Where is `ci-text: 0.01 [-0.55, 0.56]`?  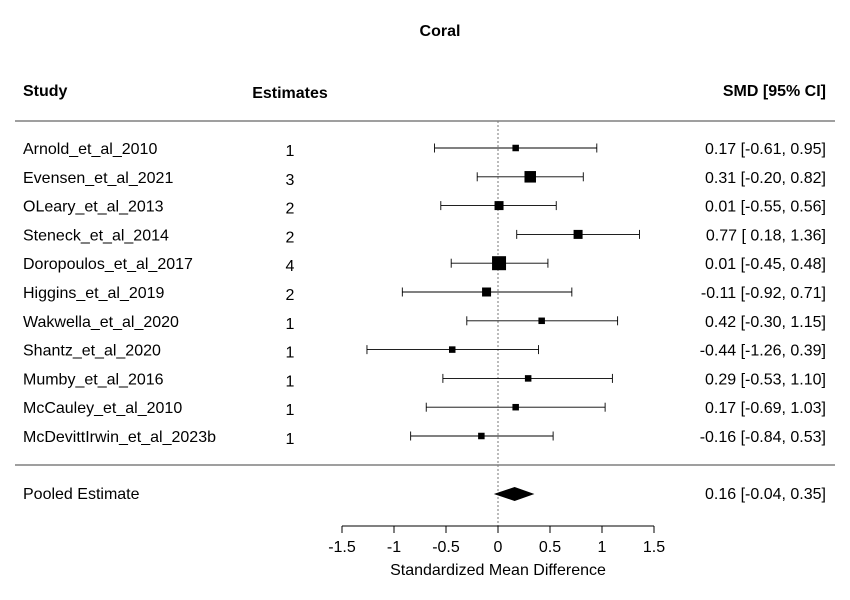
ci-text: 0.01 [-0.55, 0.56] is located at coordinates (765, 207).